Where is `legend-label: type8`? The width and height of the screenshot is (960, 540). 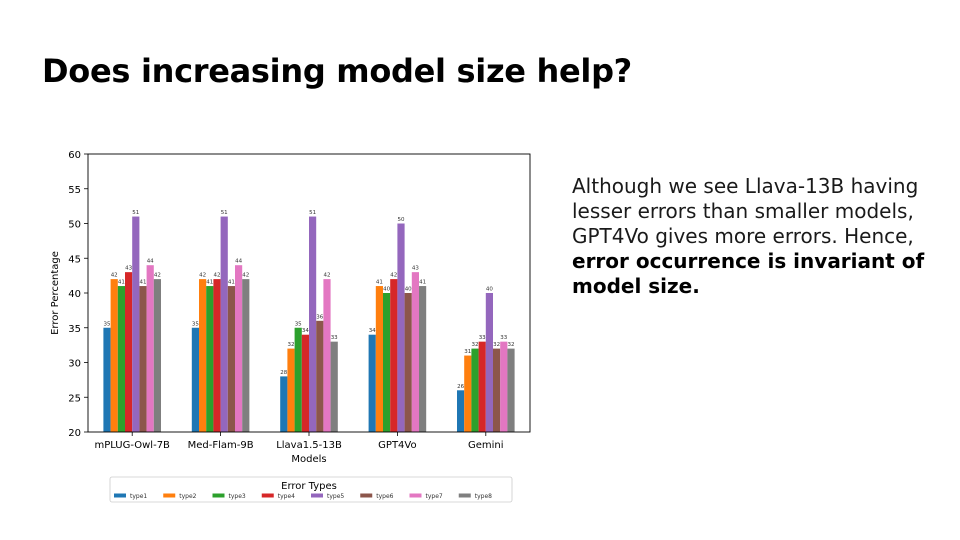
legend-label: type8 is located at coordinates (483, 496).